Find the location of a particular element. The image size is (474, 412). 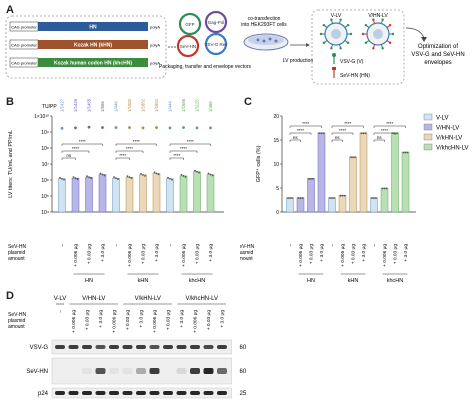

tupp-value: 1/866 is located at coordinates (102, 106).